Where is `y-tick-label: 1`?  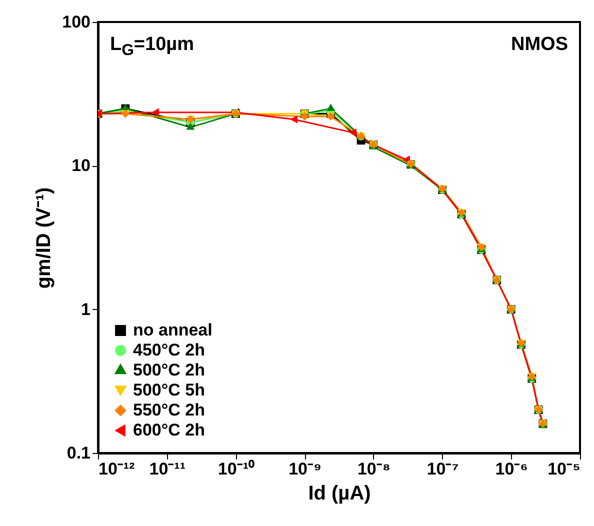 y-tick-label: 1 is located at coordinates (85, 309).